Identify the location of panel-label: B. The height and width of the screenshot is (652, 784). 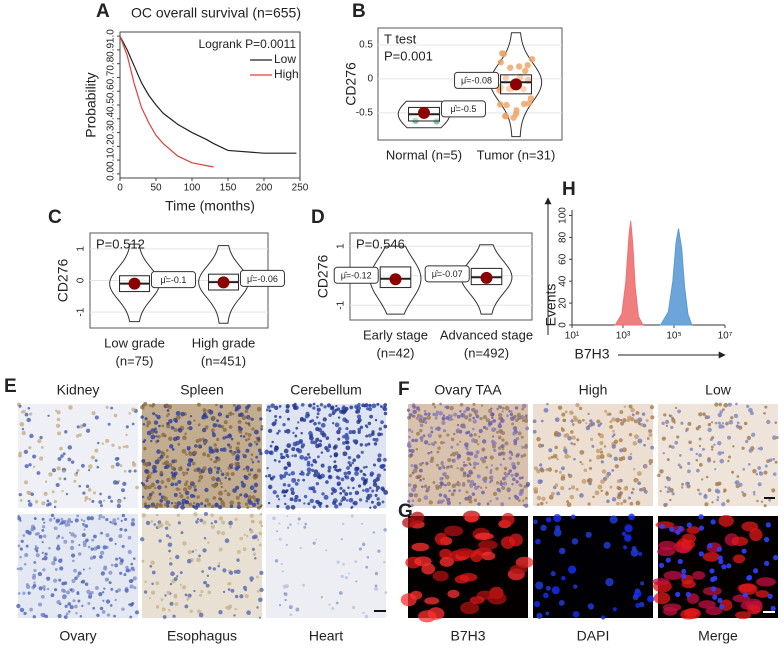
(359, 11).